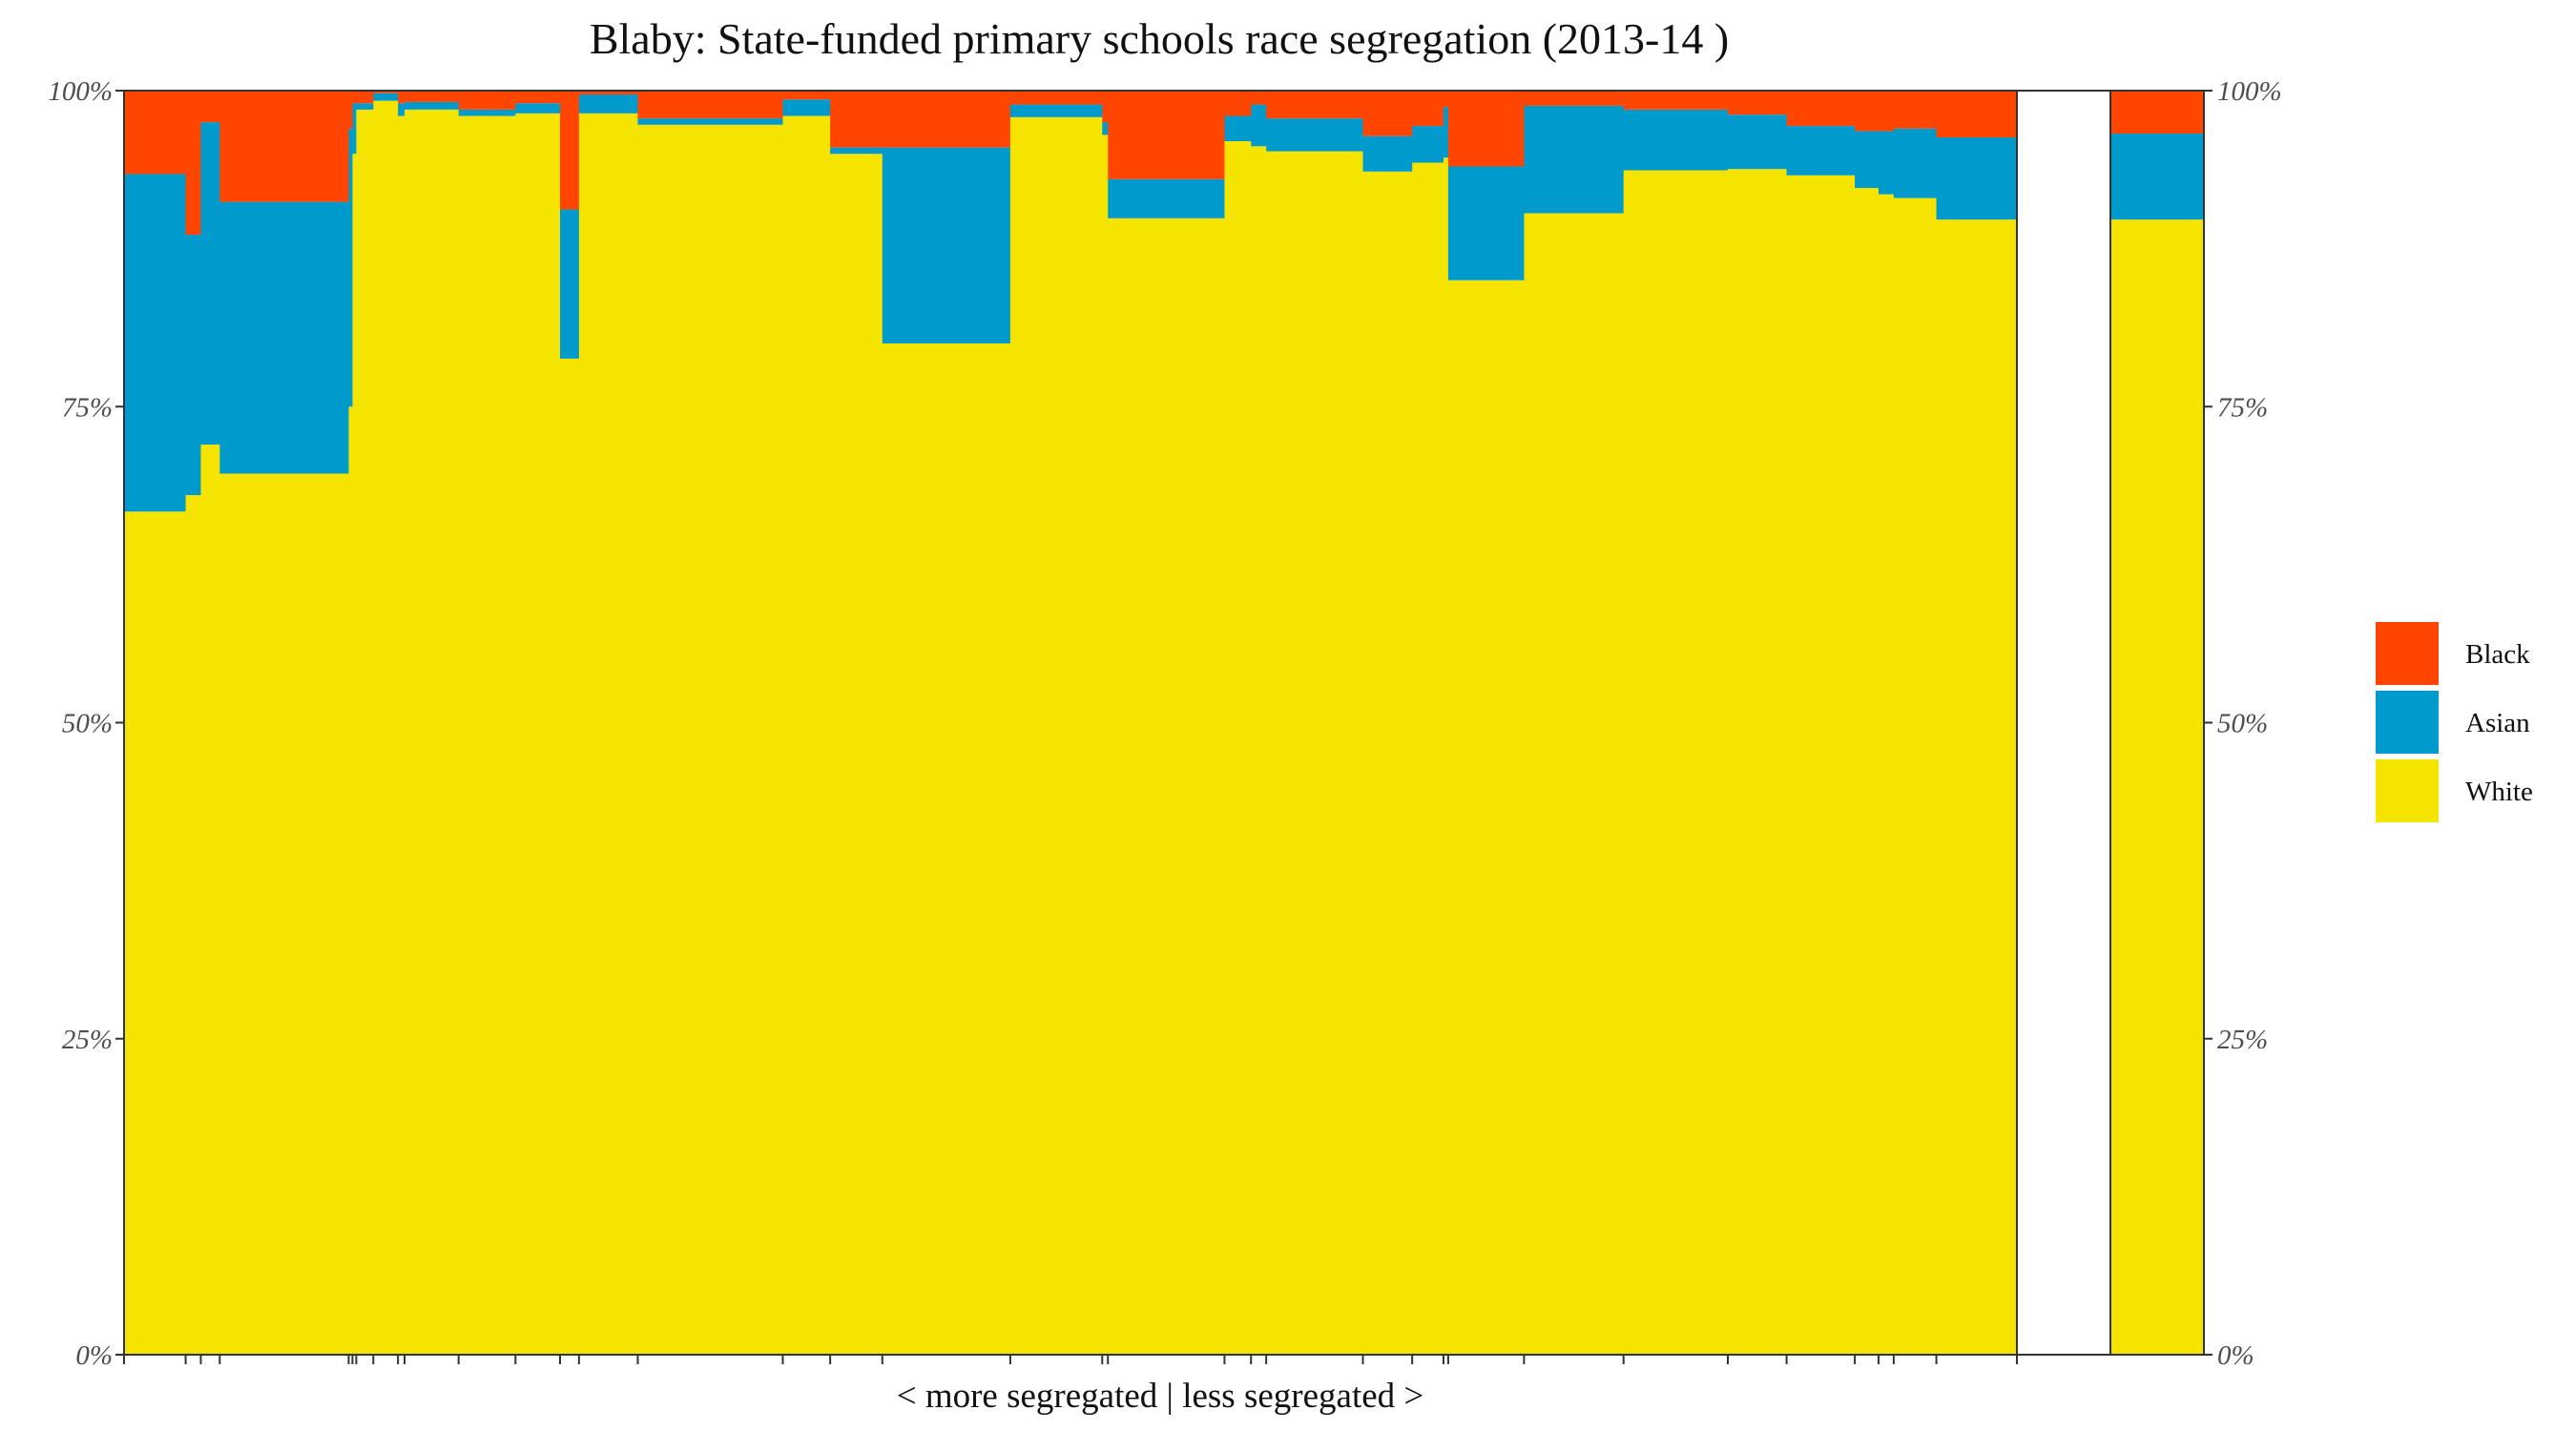 The width and height of the screenshot is (2576, 1431). Describe the element at coordinates (2497, 654) in the screenshot. I see `legend-label-black: Black` at that location.